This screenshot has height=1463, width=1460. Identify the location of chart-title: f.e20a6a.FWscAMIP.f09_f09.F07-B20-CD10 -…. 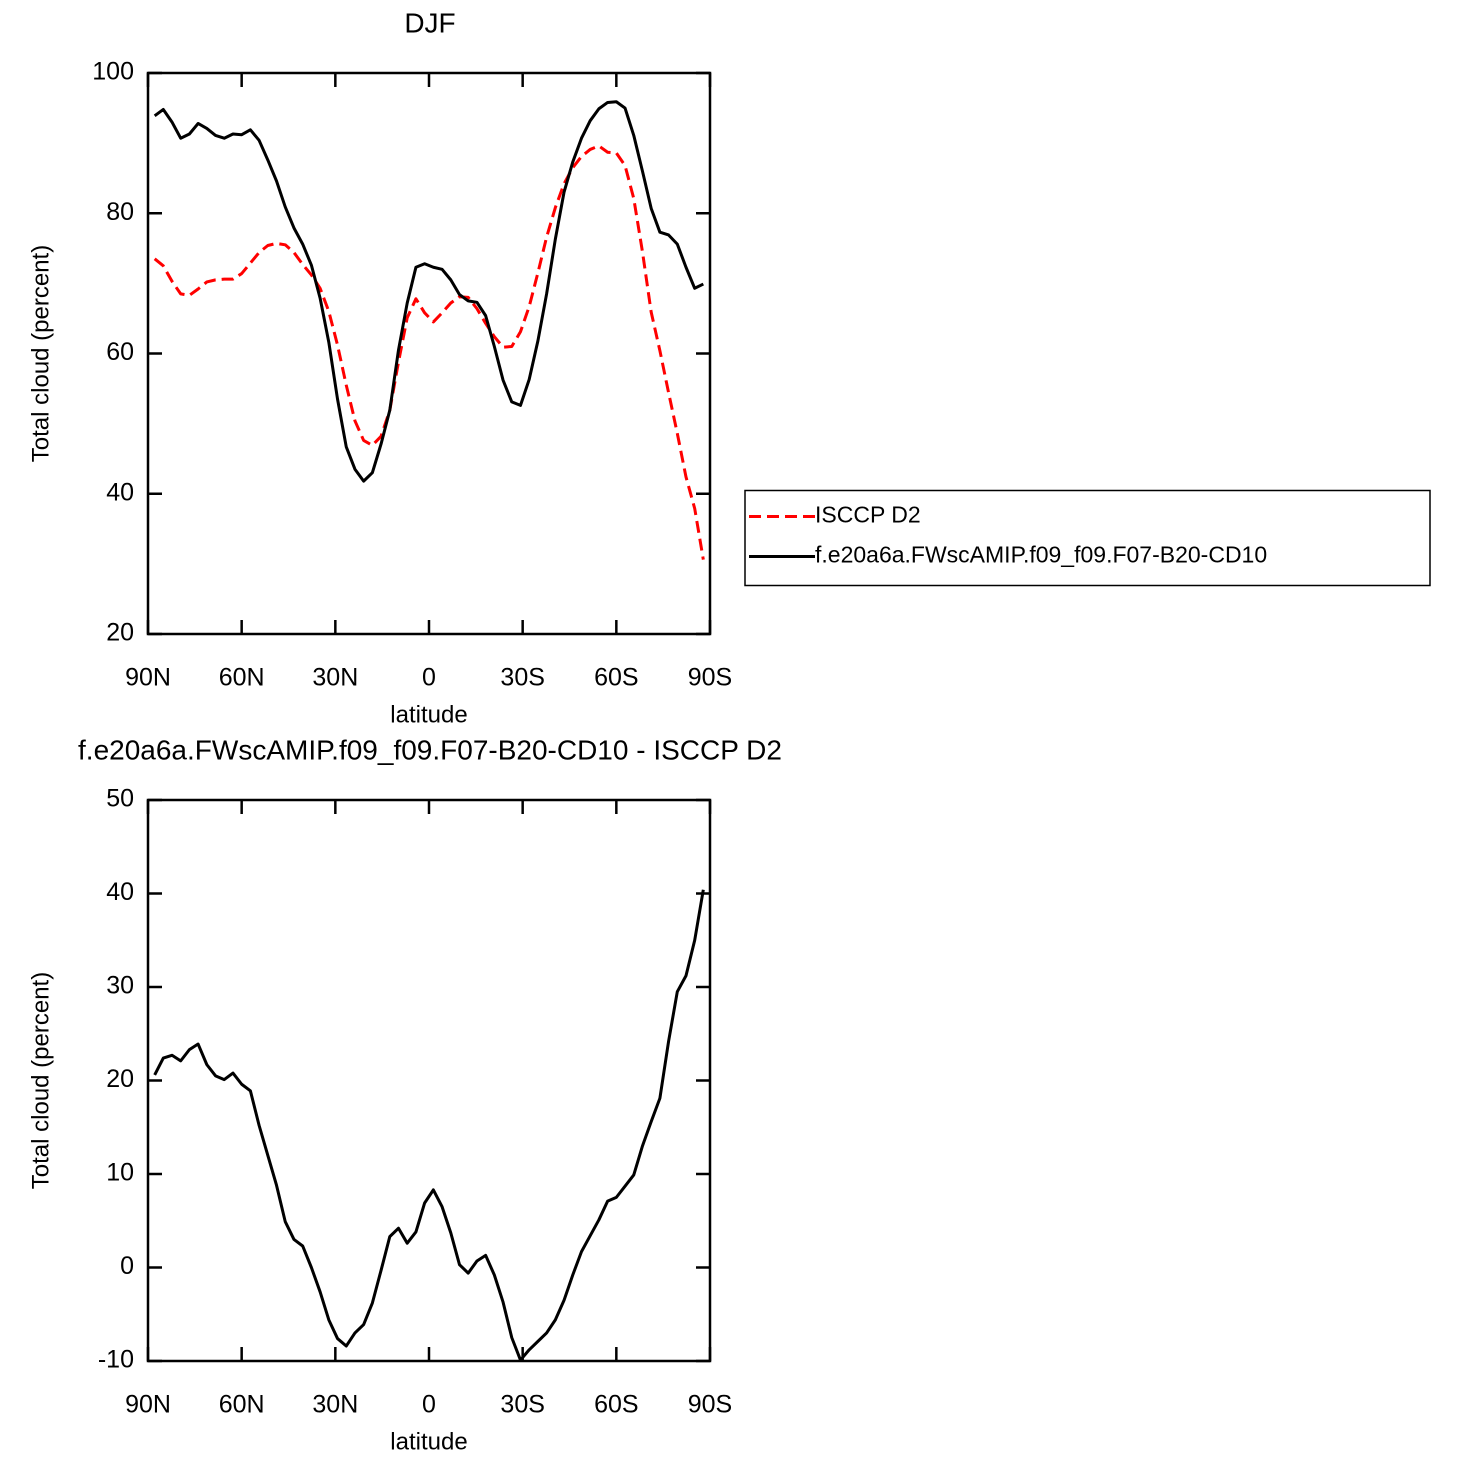
(430, 749).